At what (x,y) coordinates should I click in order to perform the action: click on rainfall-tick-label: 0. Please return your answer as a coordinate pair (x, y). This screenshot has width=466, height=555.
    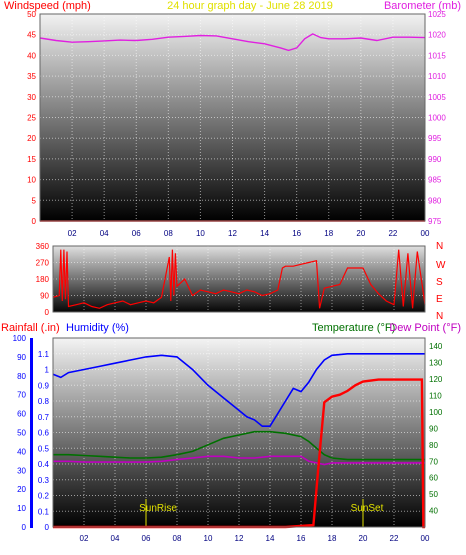
    Looking at the image, I should click on (24, 527).